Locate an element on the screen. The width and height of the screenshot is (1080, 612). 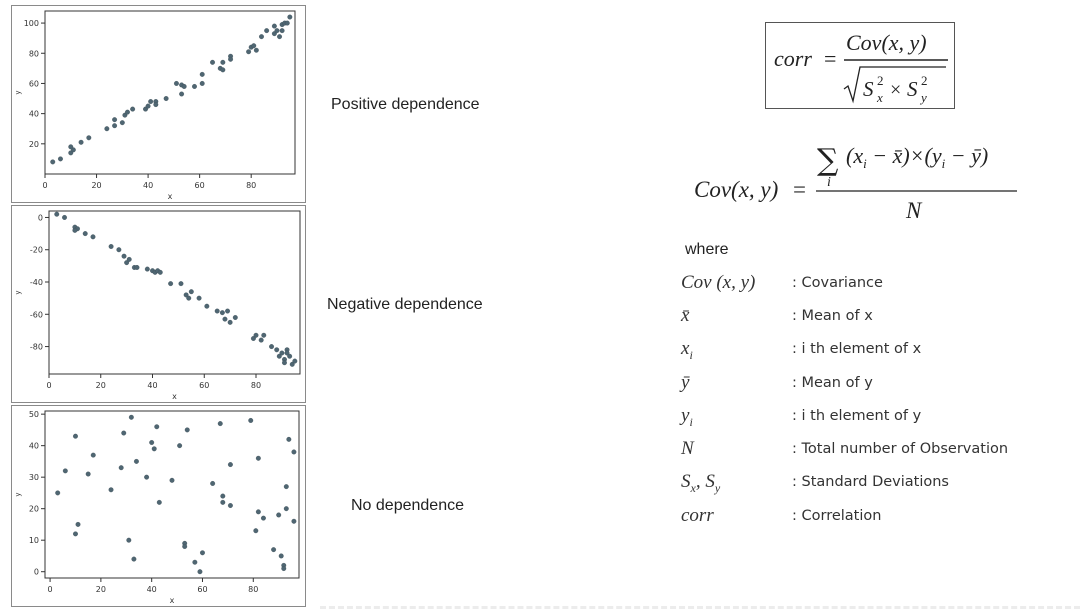
cov-lhs: Cov(x, y) is located at coordinates (736, 189).